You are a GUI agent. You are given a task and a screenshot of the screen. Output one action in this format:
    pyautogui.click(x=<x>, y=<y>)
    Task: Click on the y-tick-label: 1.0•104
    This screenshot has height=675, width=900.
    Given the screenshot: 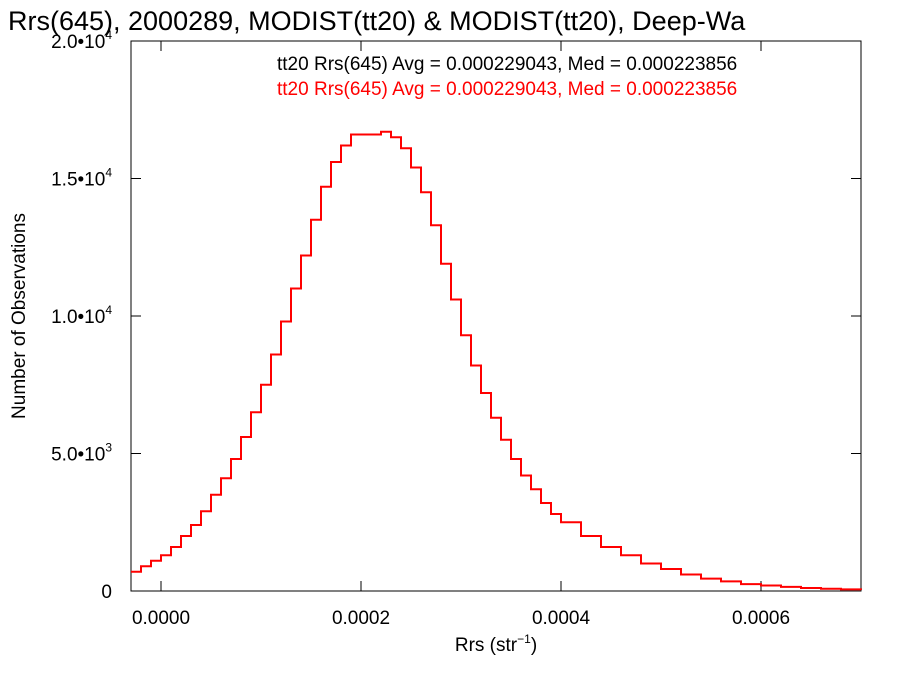 What is the action you would take?
    pyautogui.click(x=81, y=315)
    